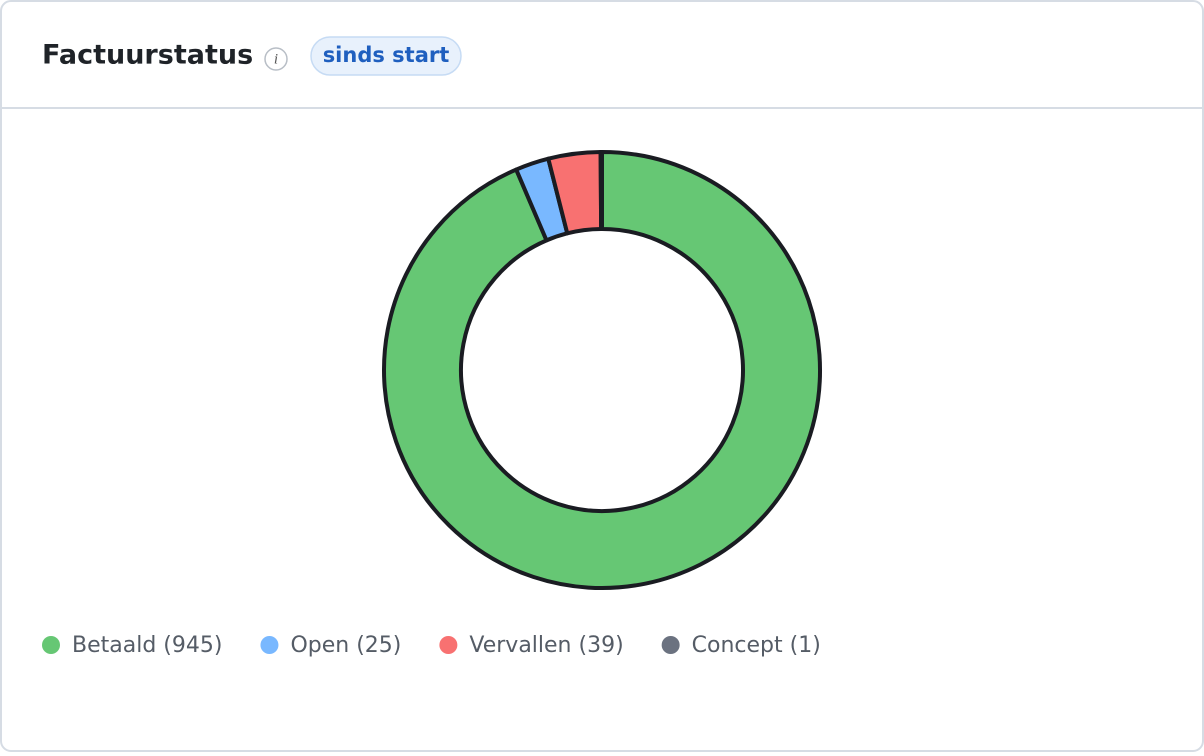 This screenshot has width=1204, height=756. What do you see at coordinates (546, 645) in the screenshot?
I see `legend-label: Vervallen (39)` at bounding box center [546, 645].